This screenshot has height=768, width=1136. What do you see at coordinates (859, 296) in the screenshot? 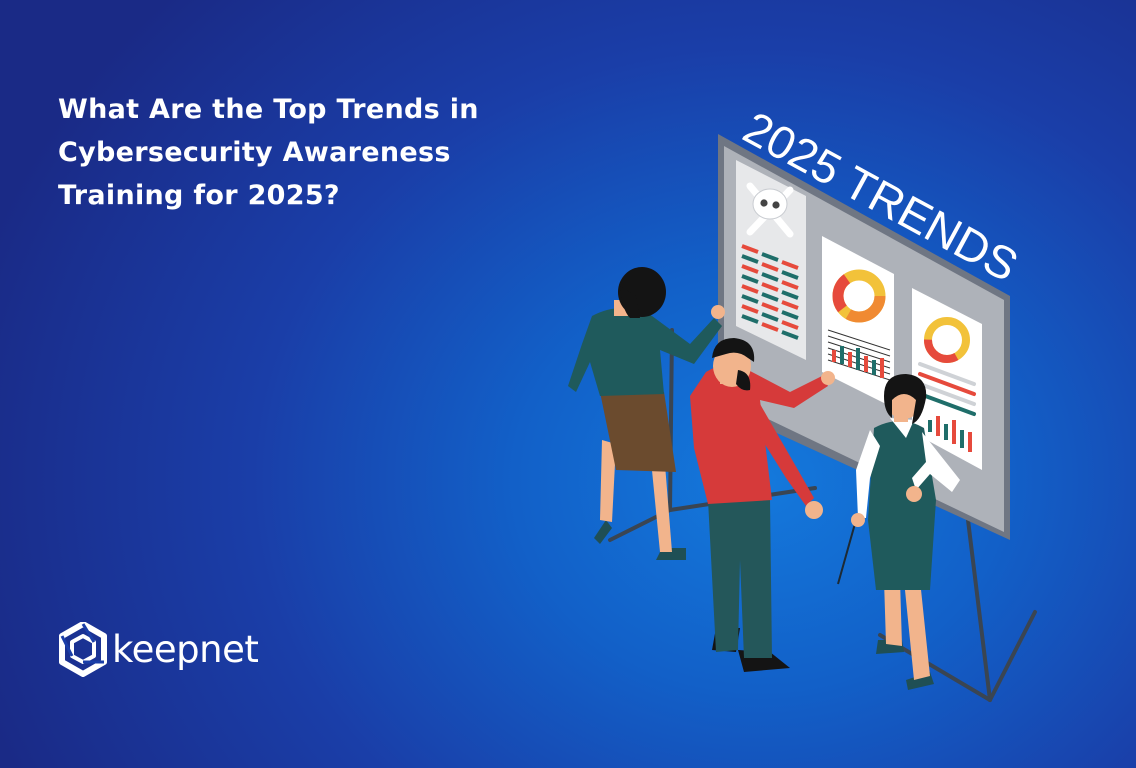
I see `donut-chart-icon` at bounding box center [859, 296].